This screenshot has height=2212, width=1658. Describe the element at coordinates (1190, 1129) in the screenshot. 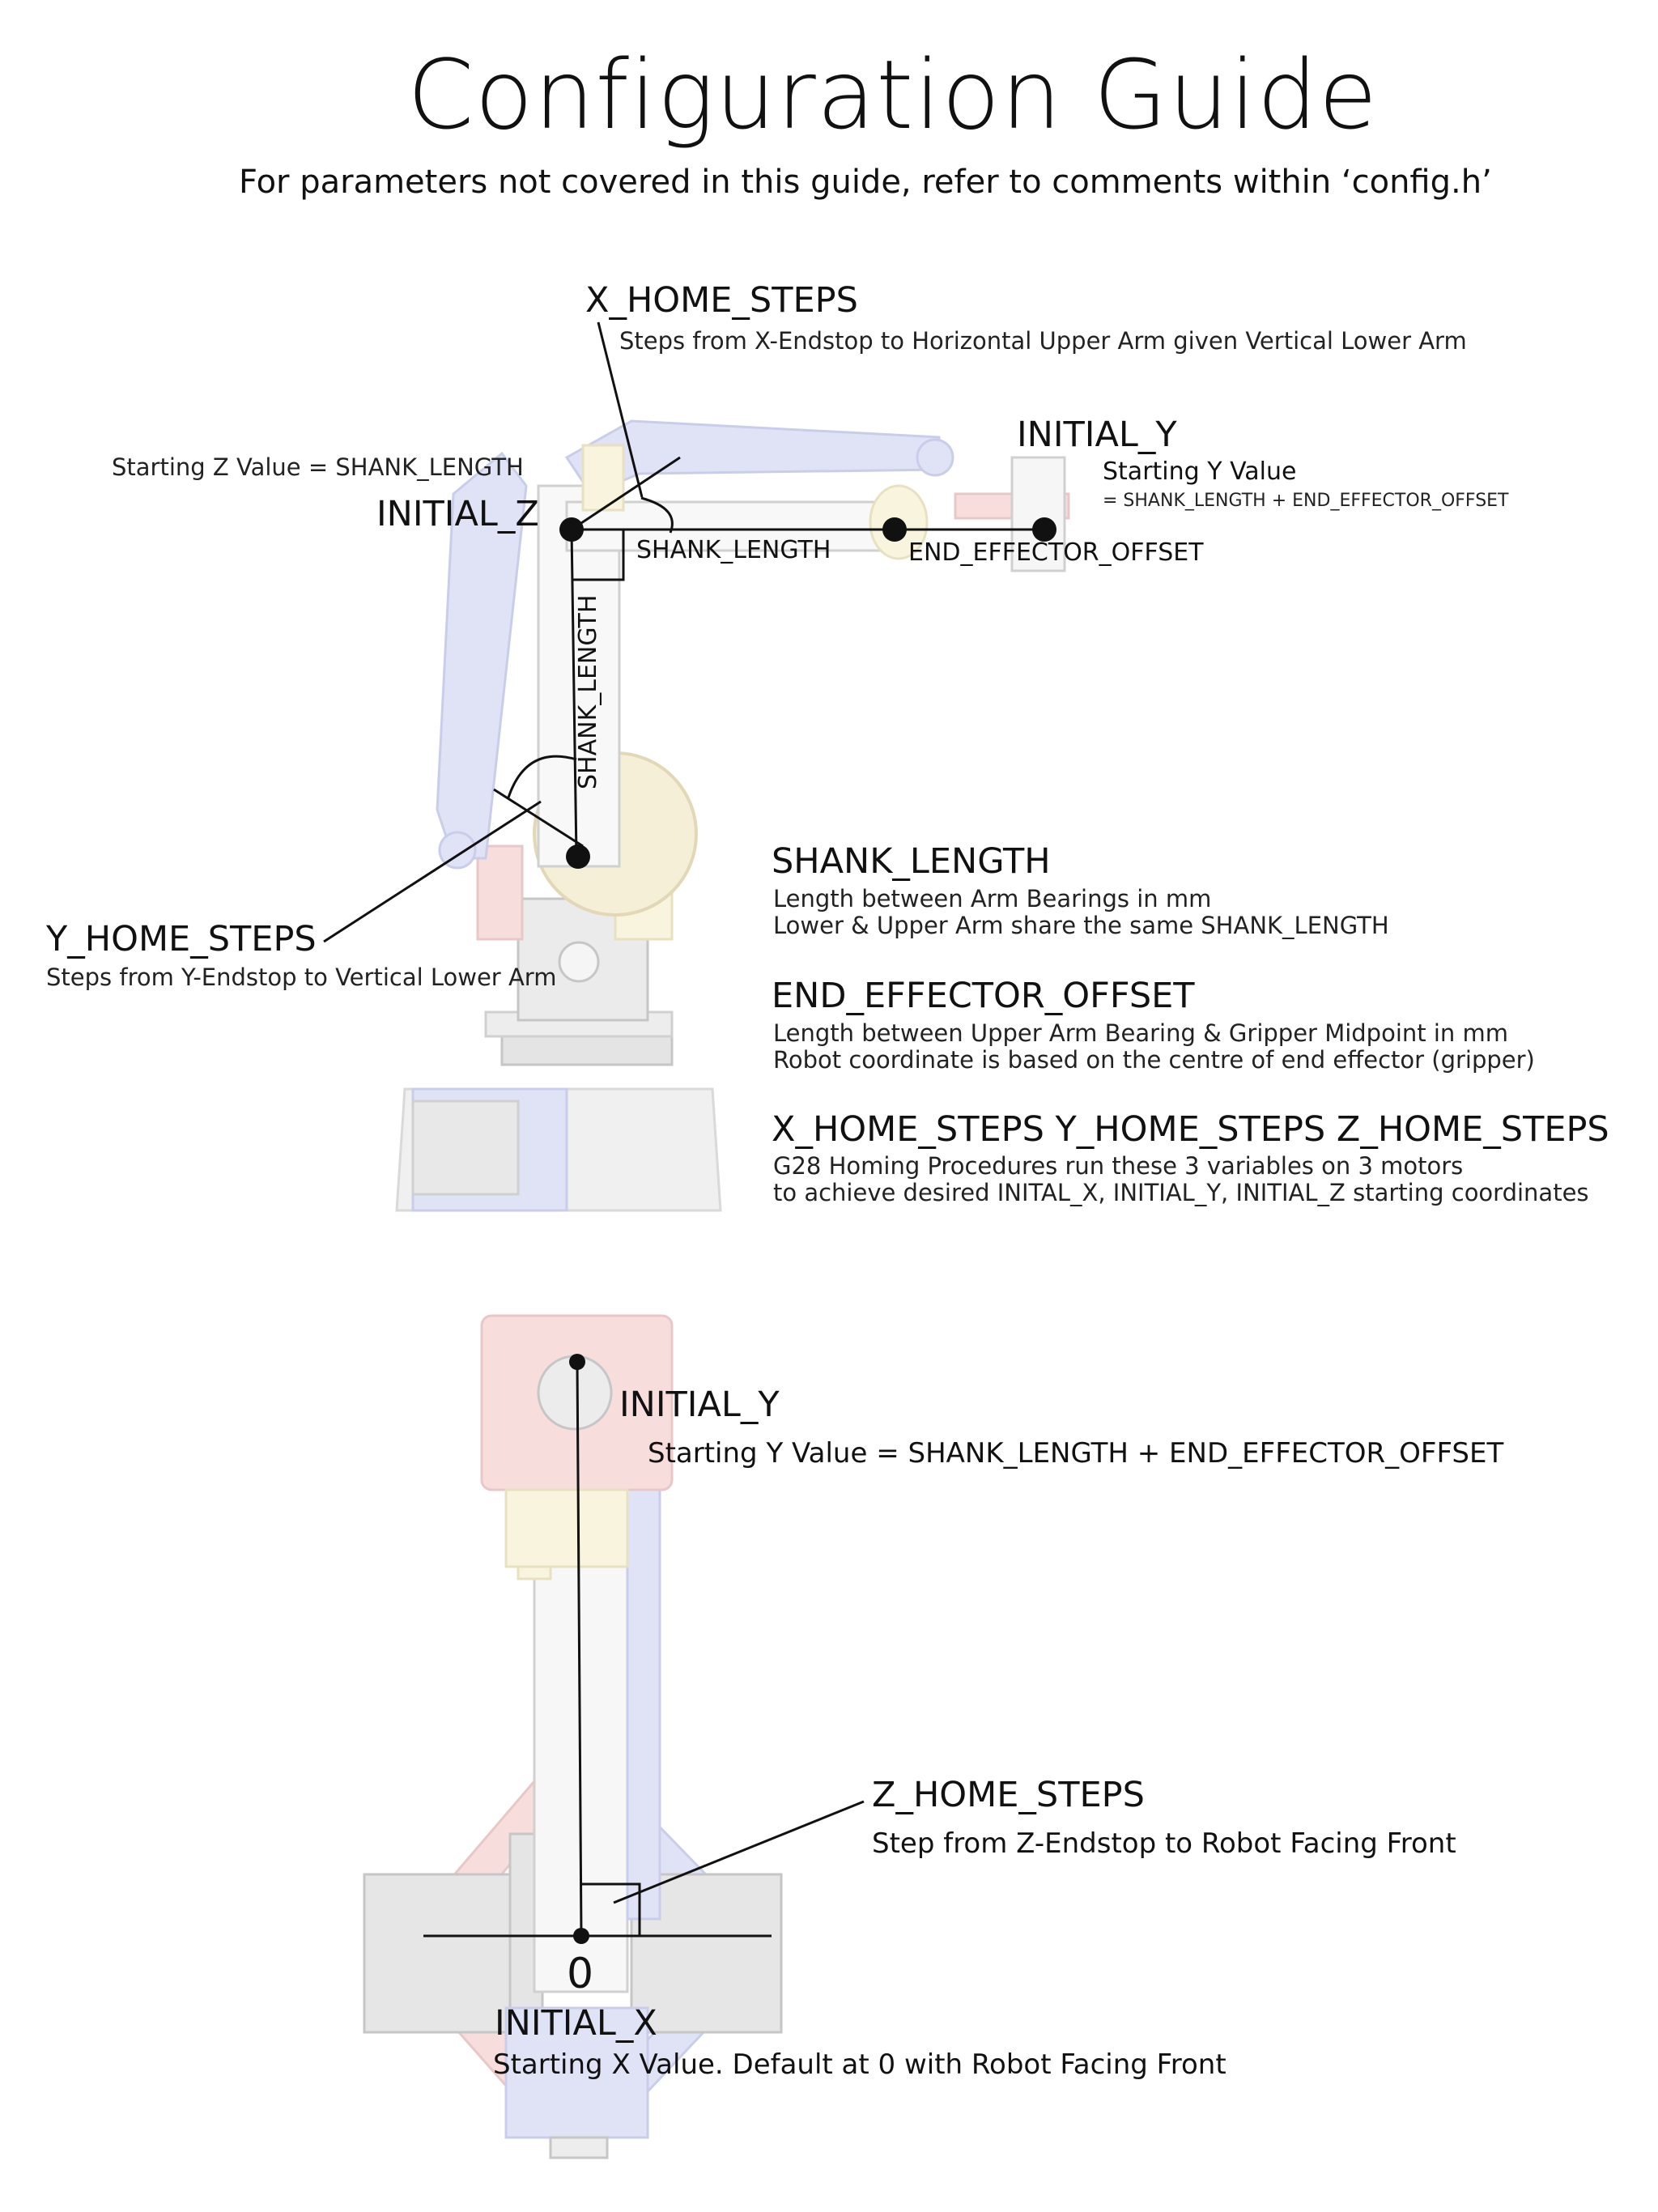

I see `definition-homing-heading: X_HOME_STEPS Y_HOME_STEPS Z_HOME_STEPS` at that location.